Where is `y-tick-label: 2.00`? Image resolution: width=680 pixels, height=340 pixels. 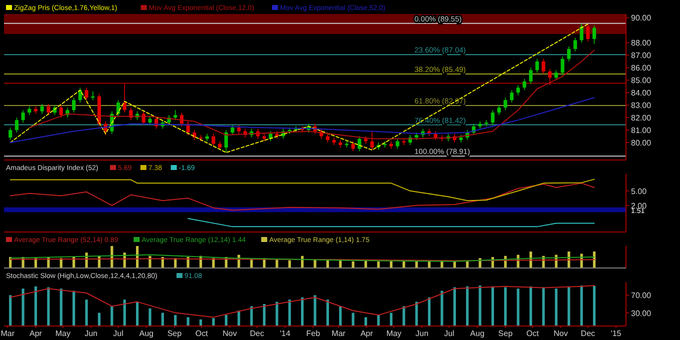 y-tick-label: 2.00 is located at coordinates (639, 205).